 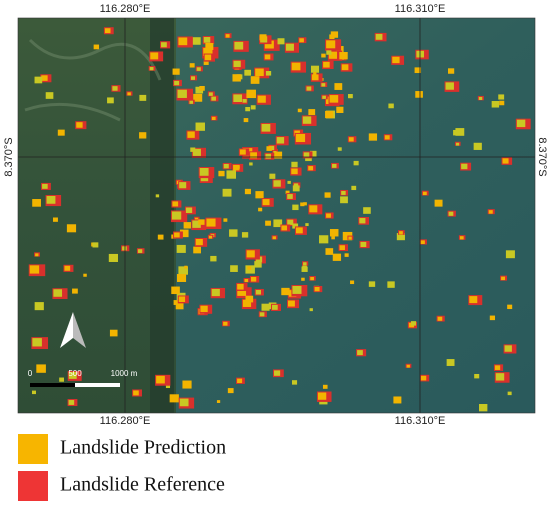 I want to click on coord-label: 116.280°E, so click(x=125, y=421).